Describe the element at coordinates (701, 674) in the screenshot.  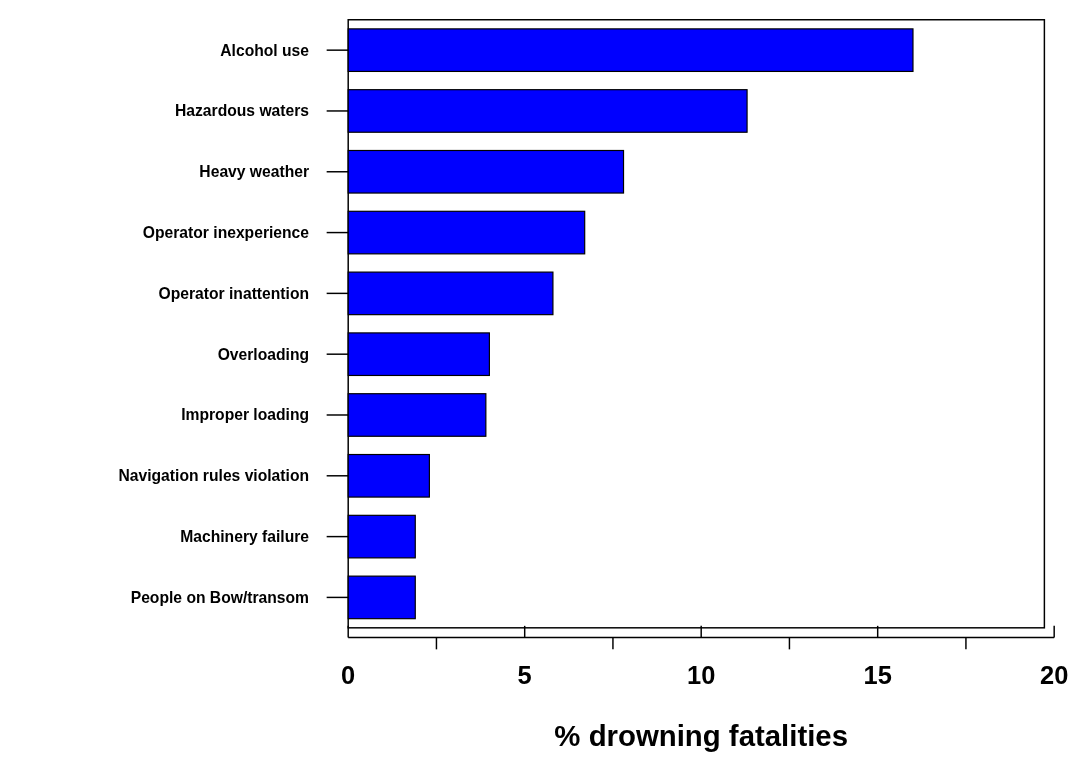
I see `x-tick-label: 10` at that location.